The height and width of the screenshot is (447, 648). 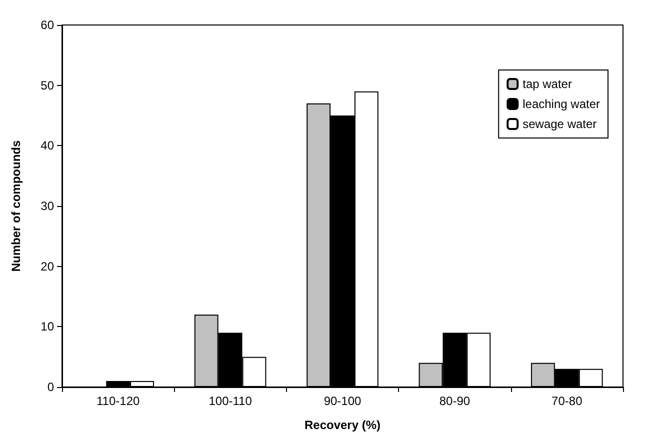 I want to click on y-tick-label: 60, so click(x=47, y=25).